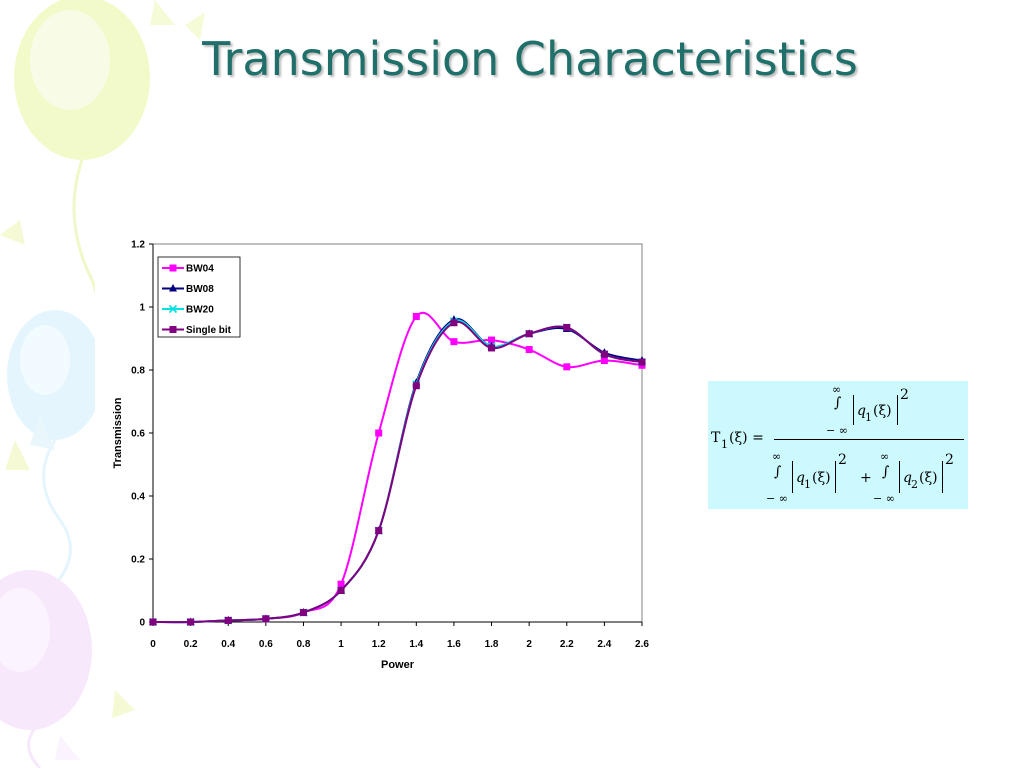 This screenshot has width=1024, height=768. I want to click on den1-q-sub: 1, so click(807, 484).